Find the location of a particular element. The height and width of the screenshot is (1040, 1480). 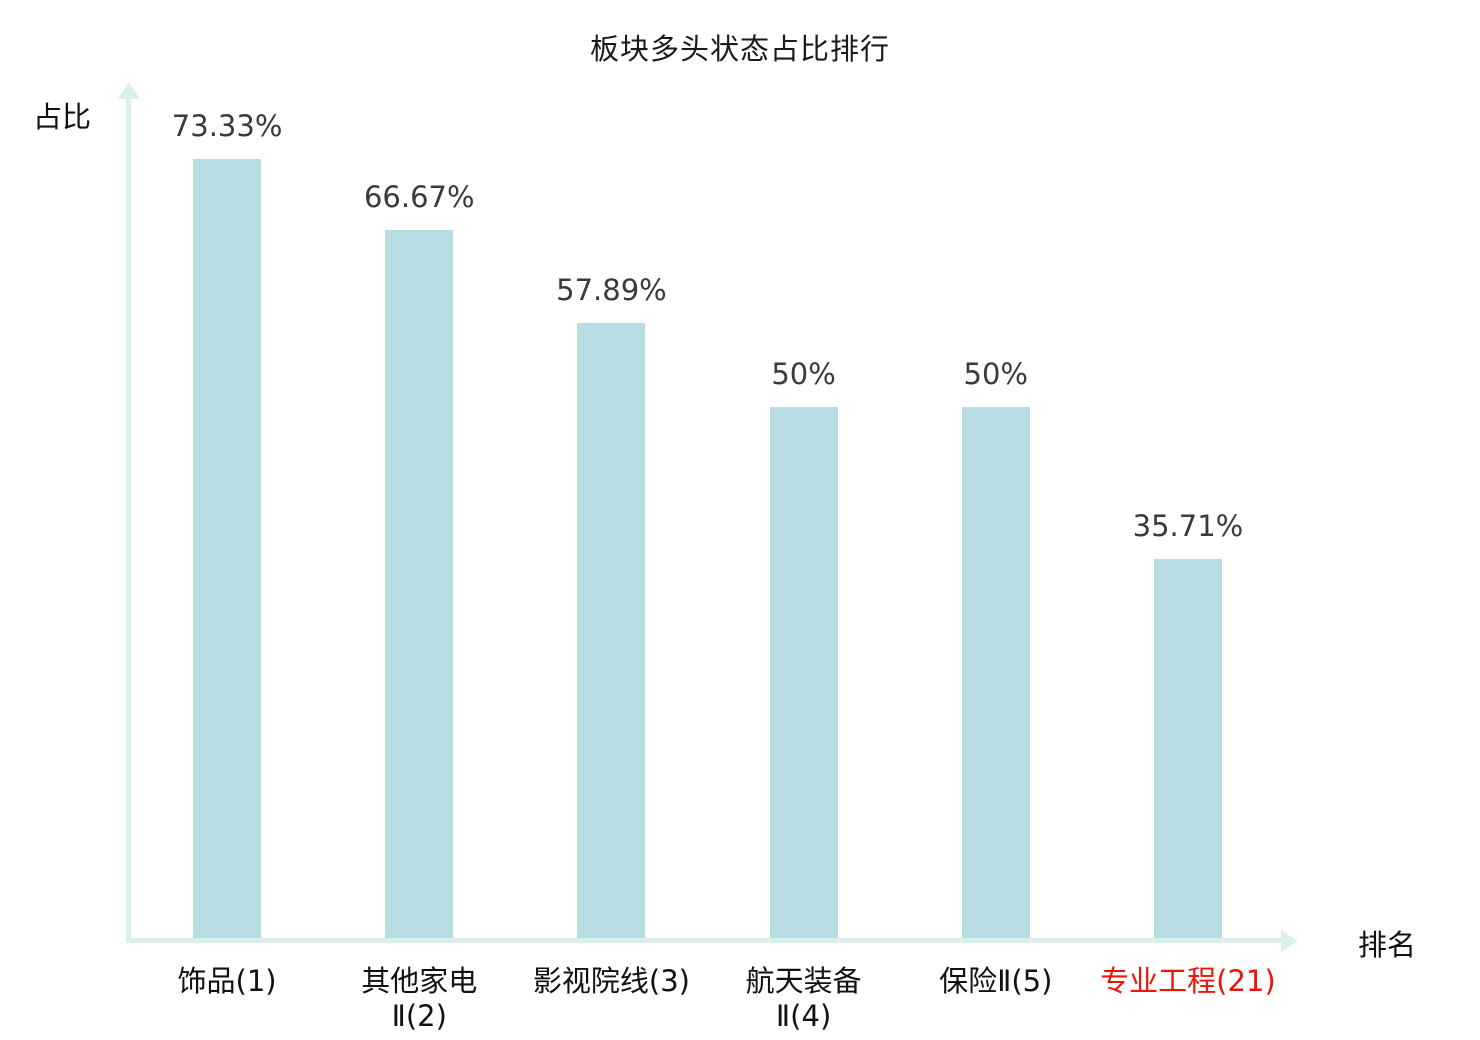

y-axis-label: 占比 is located at coordinates (62, 117).